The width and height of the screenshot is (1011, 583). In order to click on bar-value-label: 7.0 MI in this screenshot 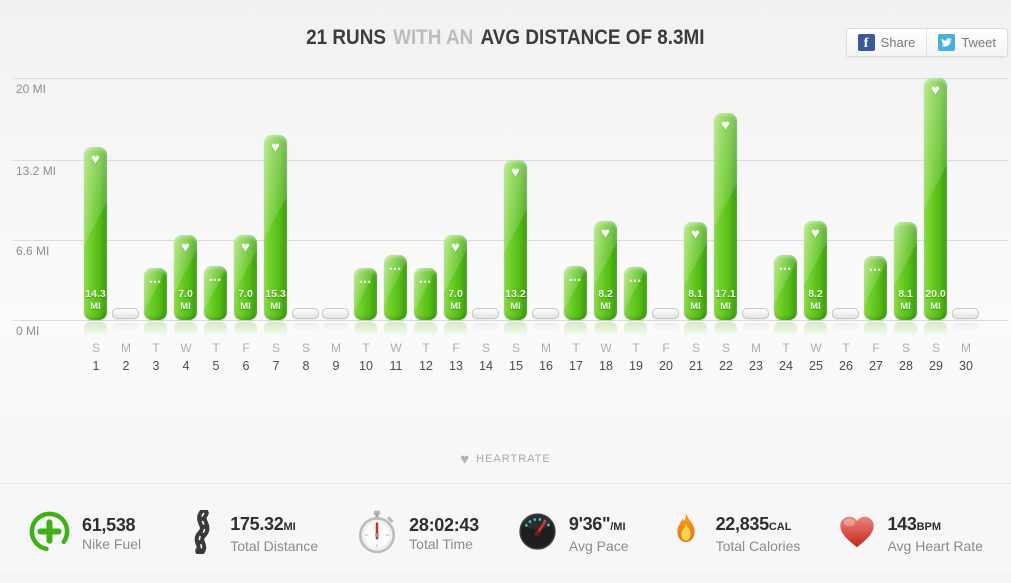, I will do `click(185, 300)`.